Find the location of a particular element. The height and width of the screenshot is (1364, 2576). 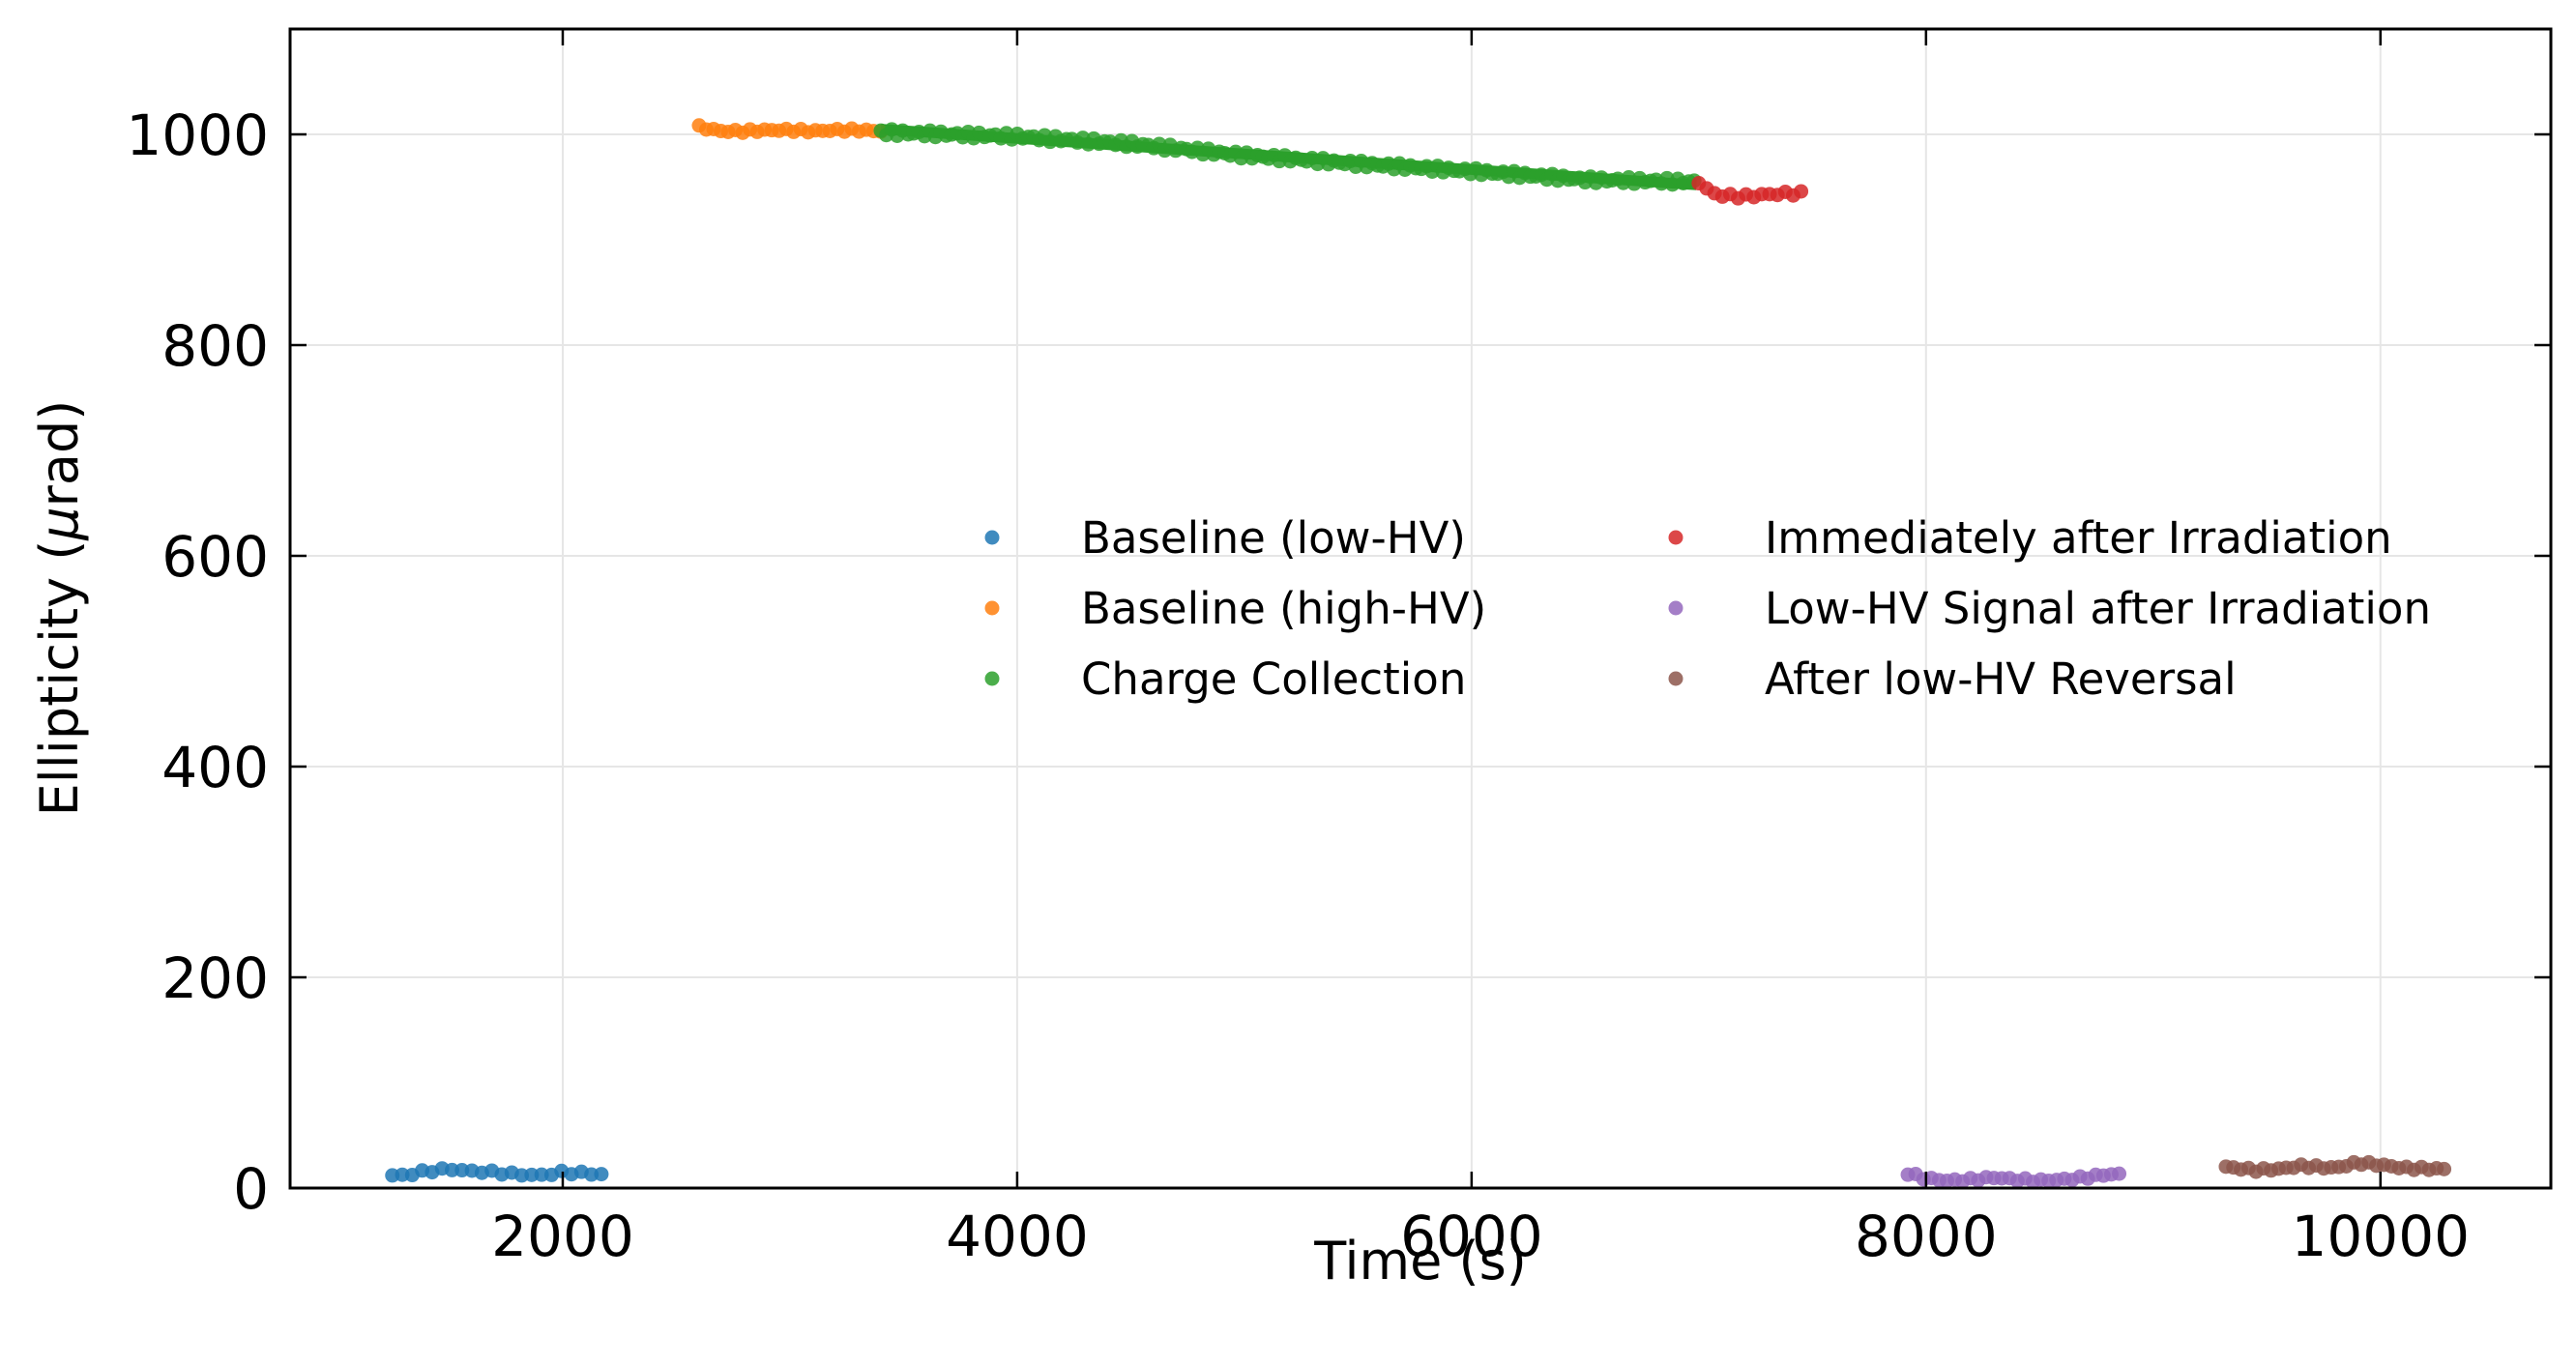

legend-label: Low-HV Signal after Irradiation is located at coordinates (2098, 608).